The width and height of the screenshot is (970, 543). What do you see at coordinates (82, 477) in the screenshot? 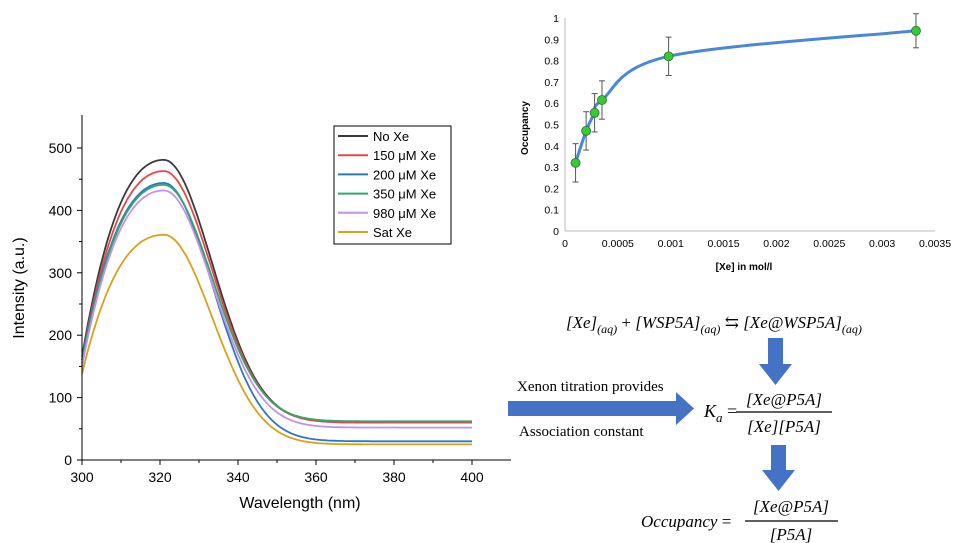
I see `spectrum-x-tick-label: 300` at bounding box center [82, 477].